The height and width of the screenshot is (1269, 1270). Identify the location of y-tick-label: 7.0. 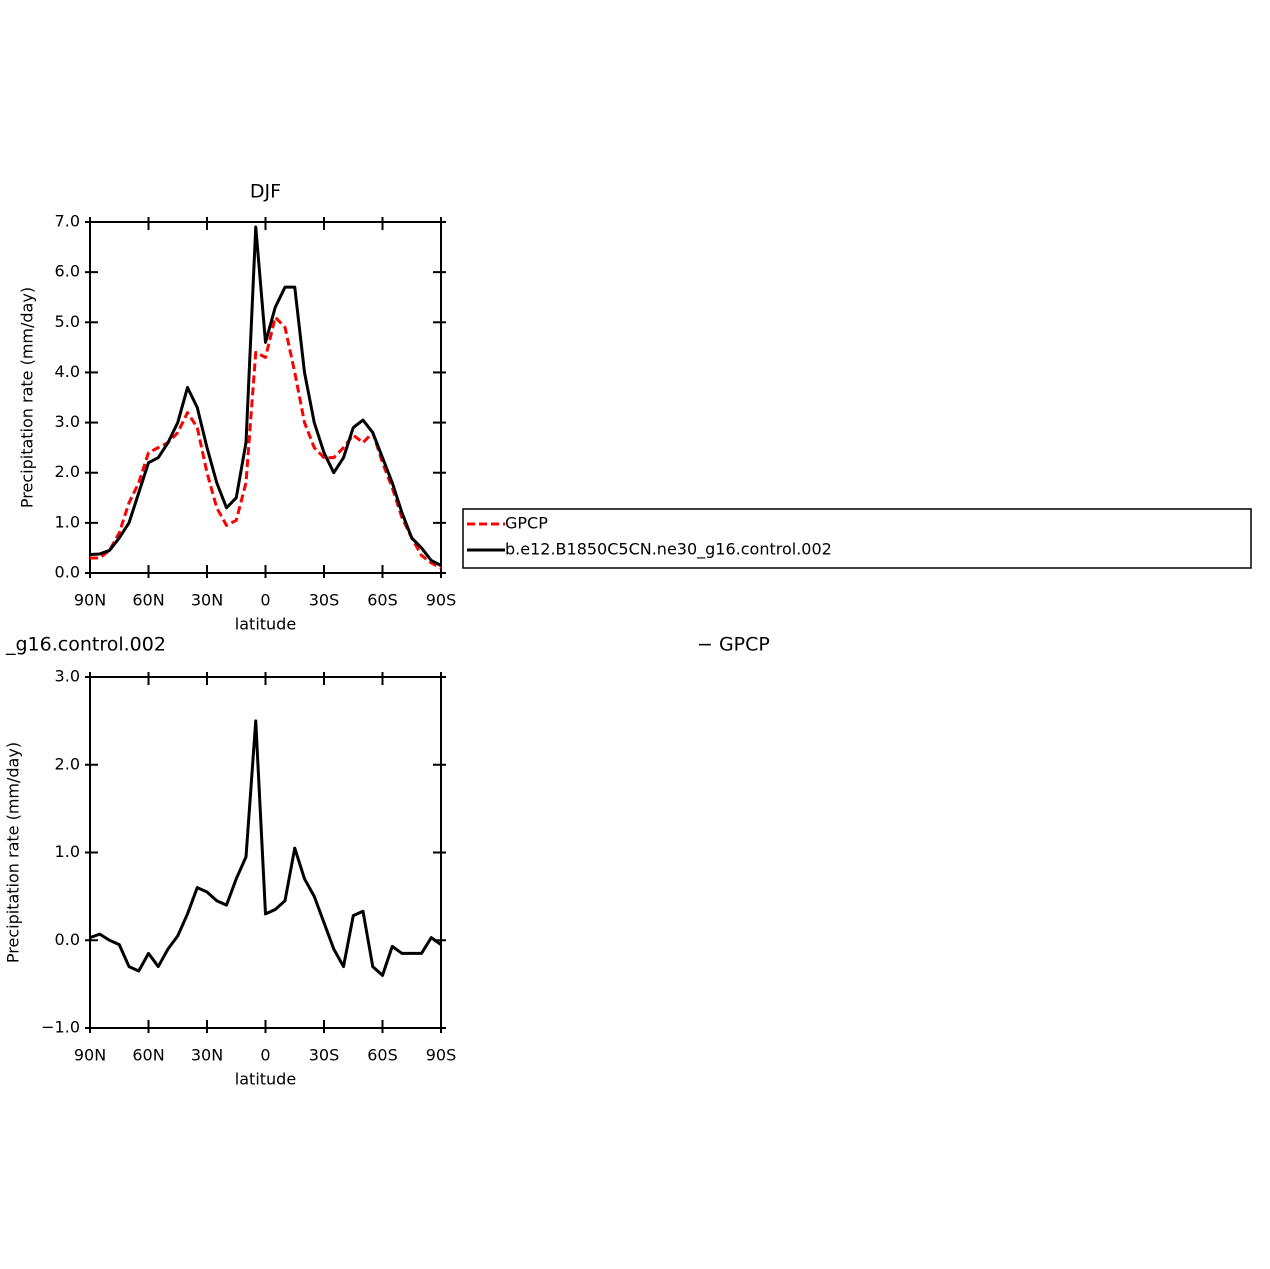
(67, 221).